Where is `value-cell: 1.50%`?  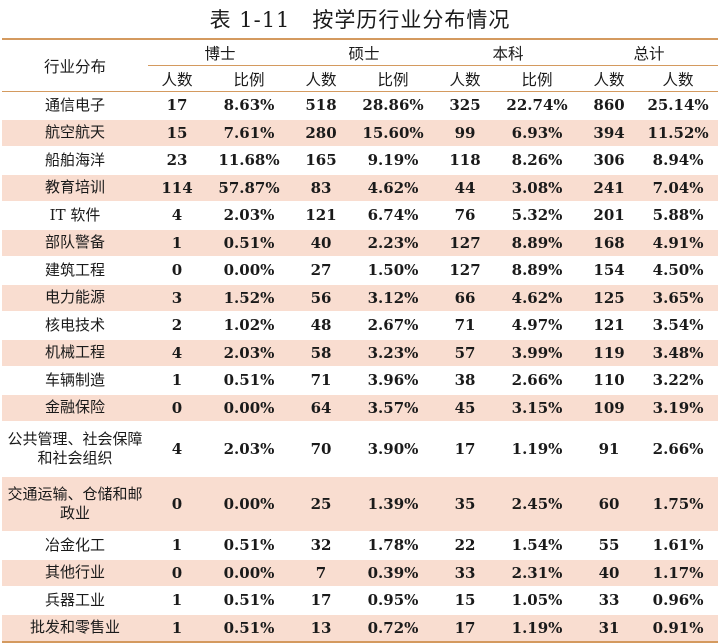 value-cell: 1.50% is located at coordinates (393, 270).